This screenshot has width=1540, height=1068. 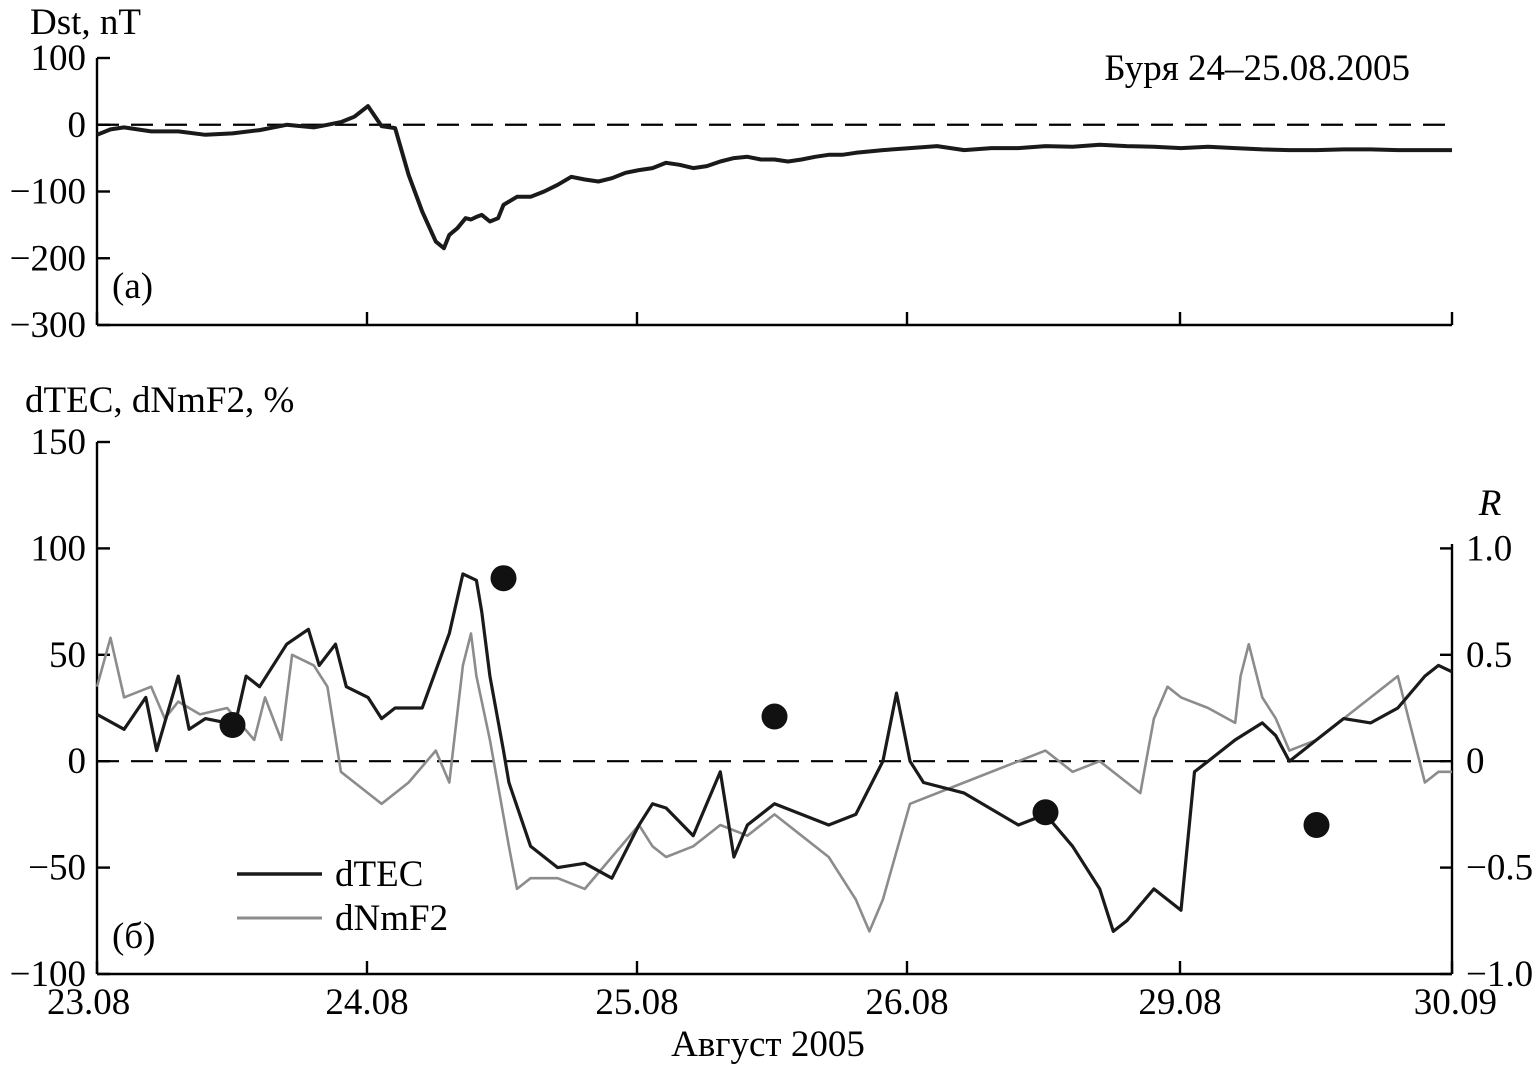 What do you see at coordinates (132, 286) in the screenshot?
I see `panel-a-label: (a)` at bounding box center [132, 286].